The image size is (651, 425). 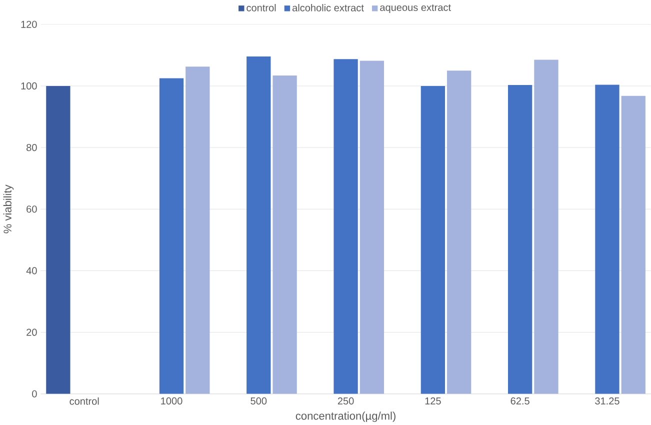 I want to click on y-tick-label: 40, so click(x=31, y=270).